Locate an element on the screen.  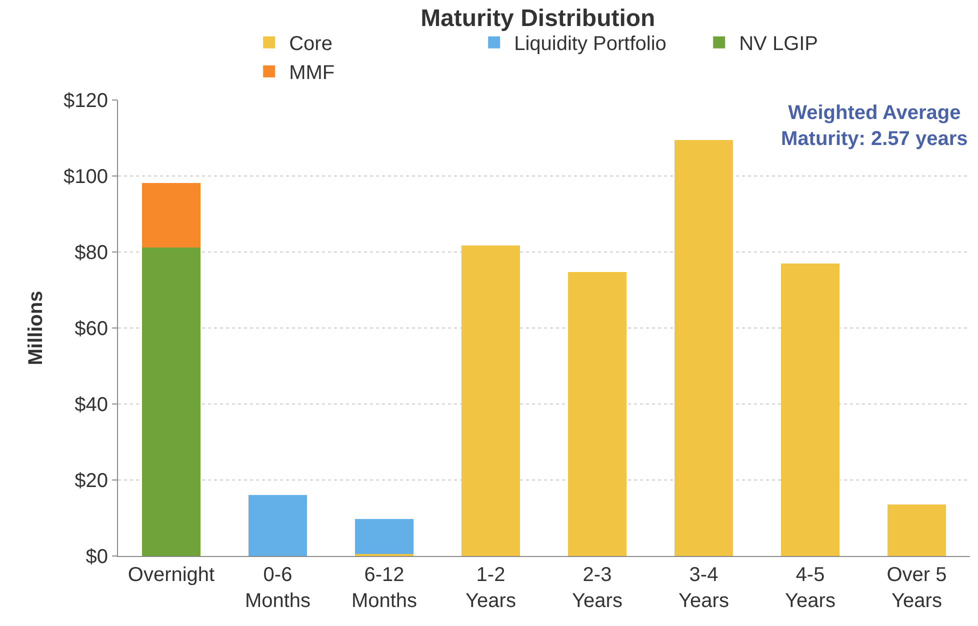
y-tick-label: $0 is located at coordinates (97, 557).